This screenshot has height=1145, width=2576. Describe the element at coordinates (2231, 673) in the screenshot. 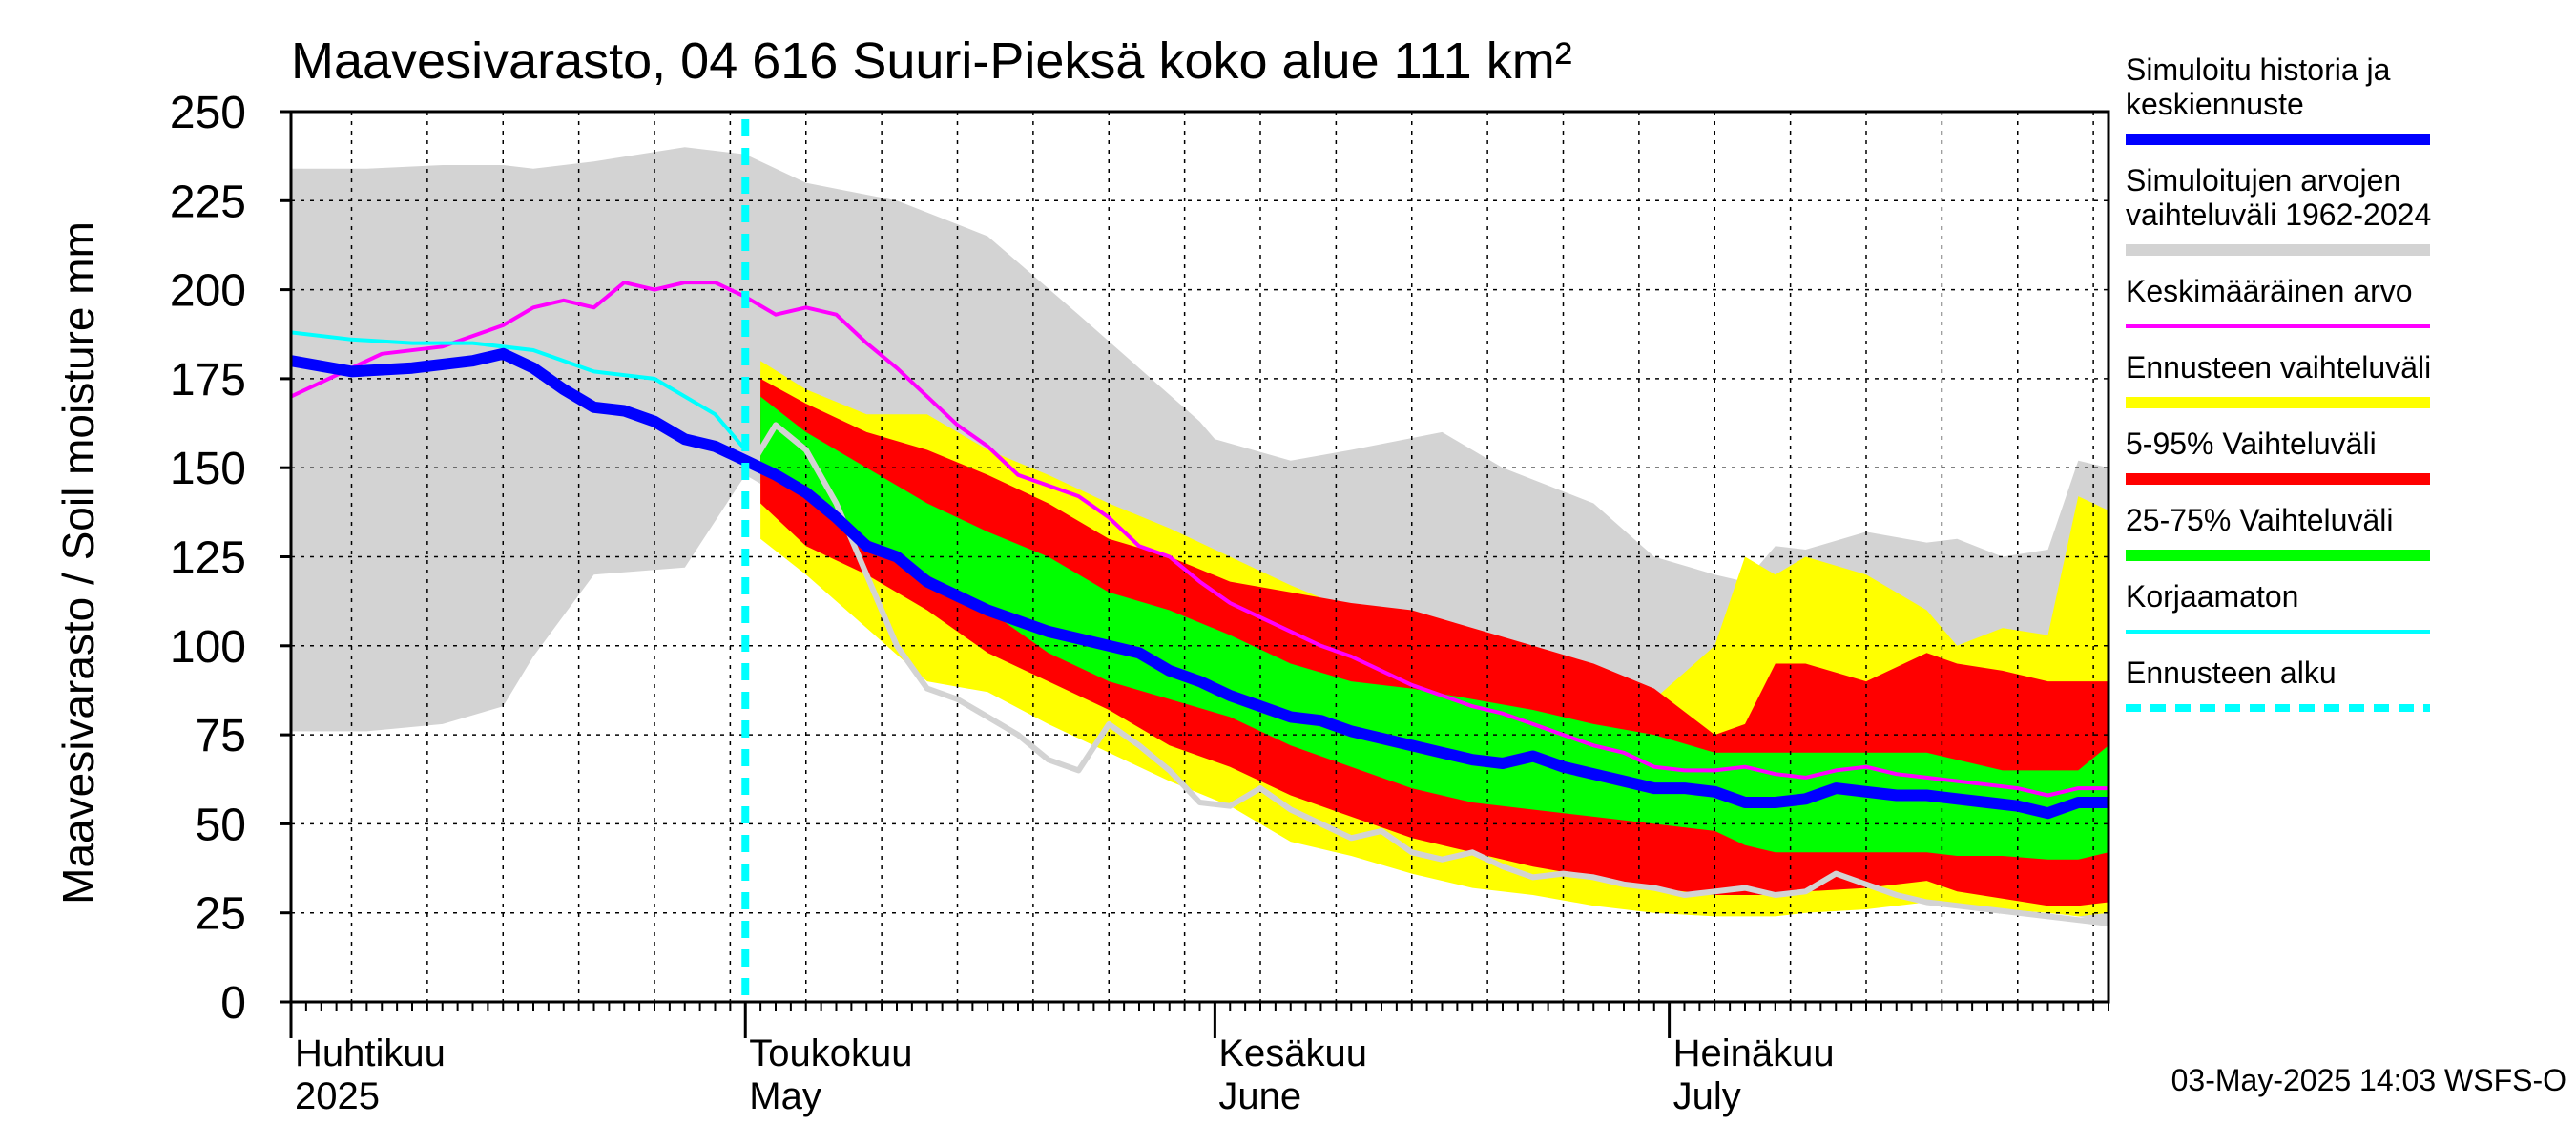

I see `legend-label-ennusteen-alku: Ennusteen alku` at that location.